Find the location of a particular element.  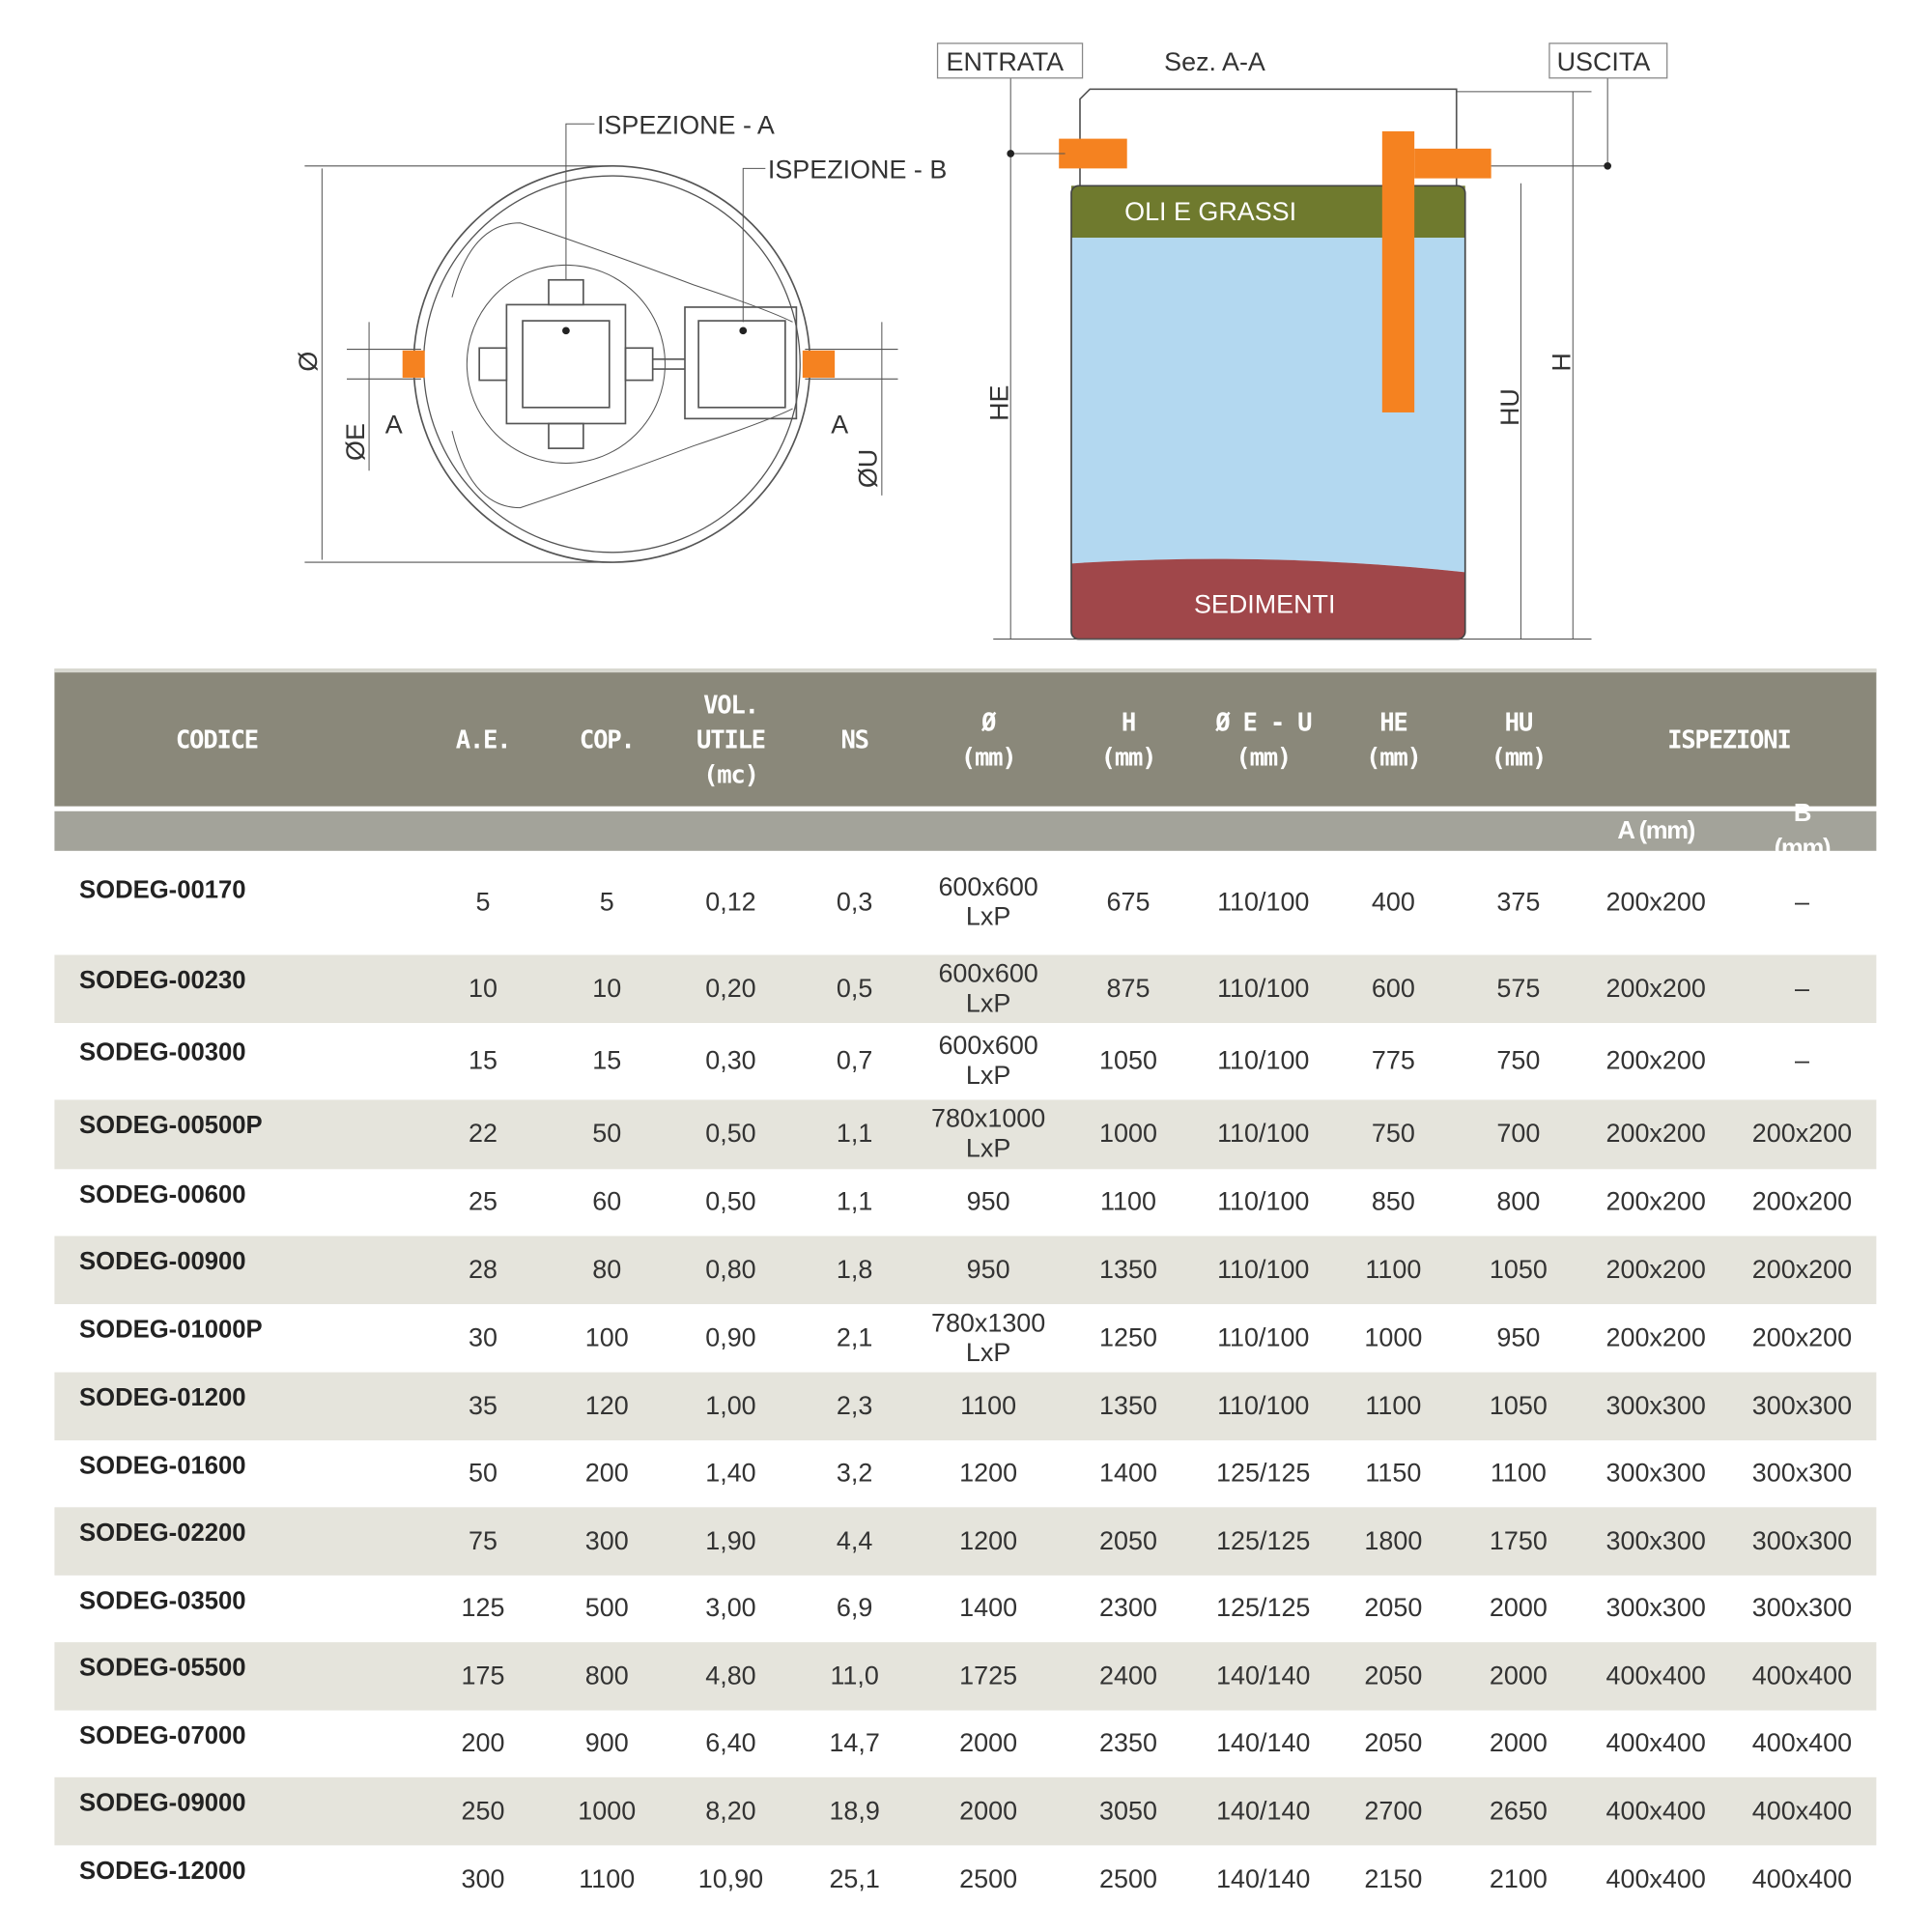

cell: 28 is located at coordinates (483, 1269).